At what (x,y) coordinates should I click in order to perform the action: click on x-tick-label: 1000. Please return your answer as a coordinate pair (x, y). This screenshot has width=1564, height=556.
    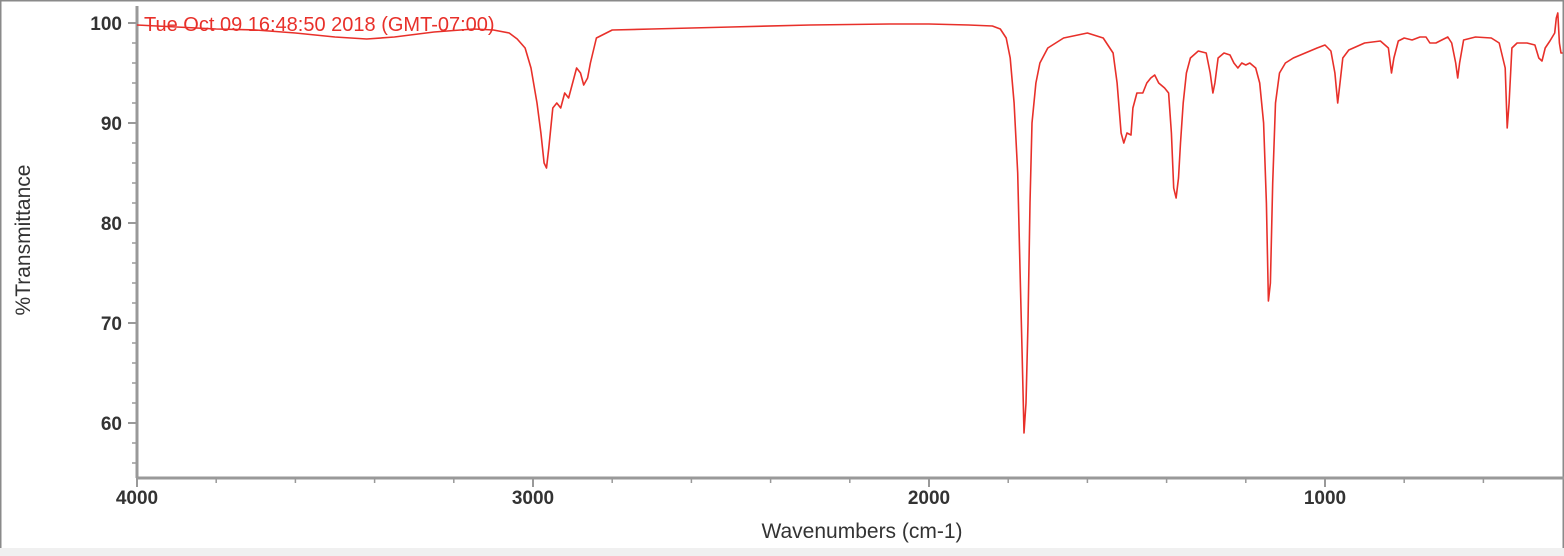
    Looking at the image, I should click on (1325, 498).